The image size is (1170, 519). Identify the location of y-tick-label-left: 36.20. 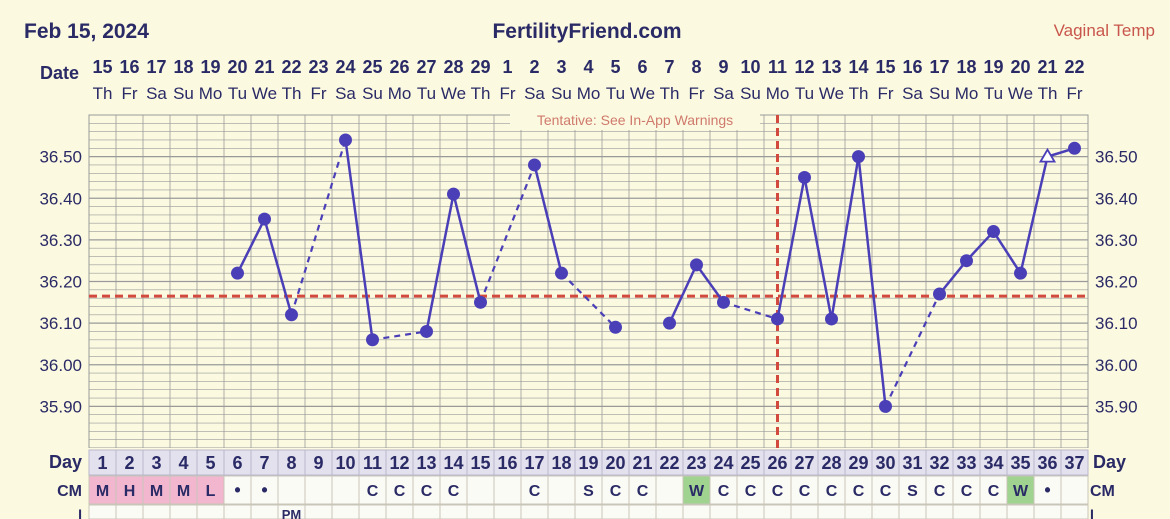
(60, 282).